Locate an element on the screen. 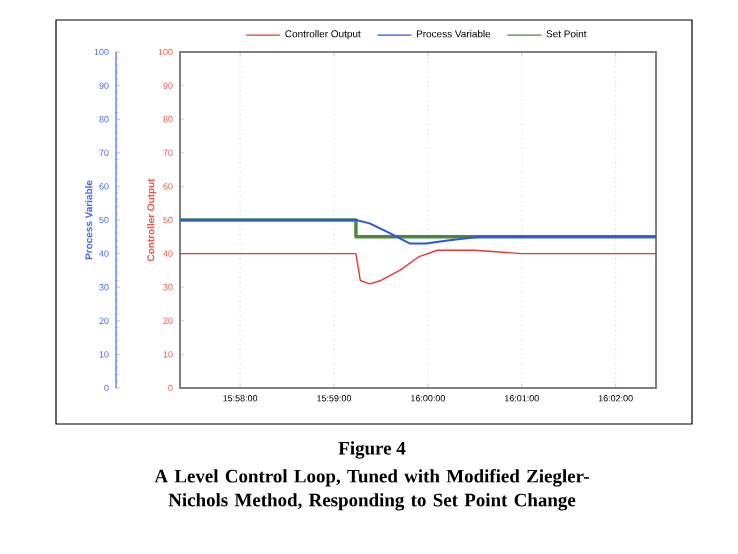  text: Figure 4 is located at coordinates (372, 450).